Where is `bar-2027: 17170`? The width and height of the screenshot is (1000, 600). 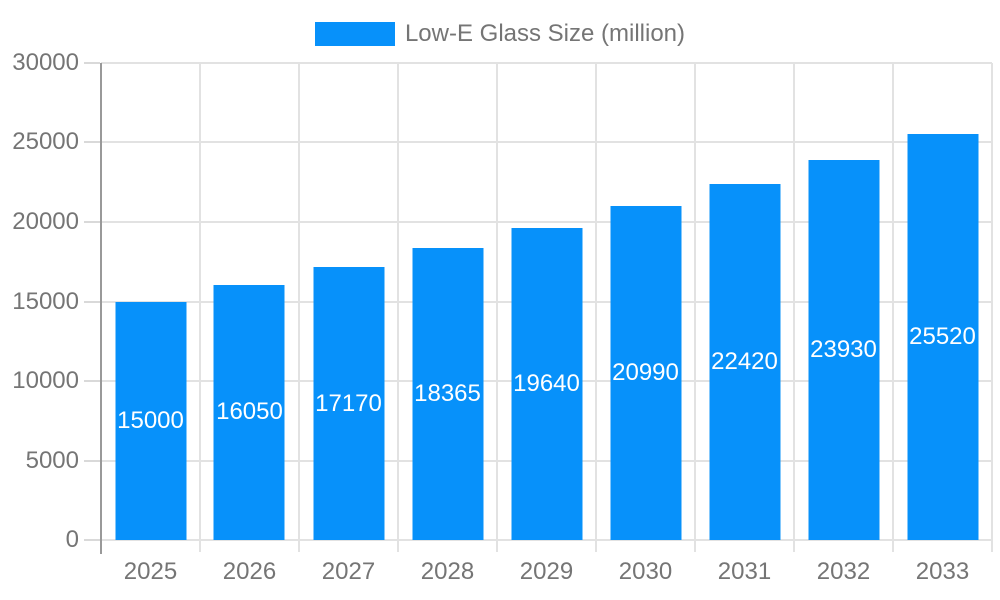
bar-2027: 17170 is located at coordinates (348, 403).